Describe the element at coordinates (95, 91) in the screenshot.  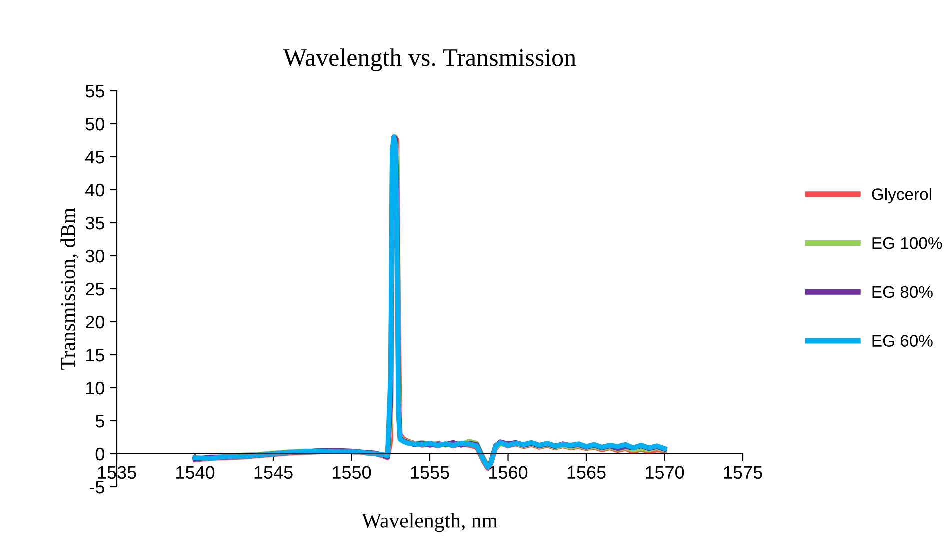
I see `y-tick-label: 55` at that location.